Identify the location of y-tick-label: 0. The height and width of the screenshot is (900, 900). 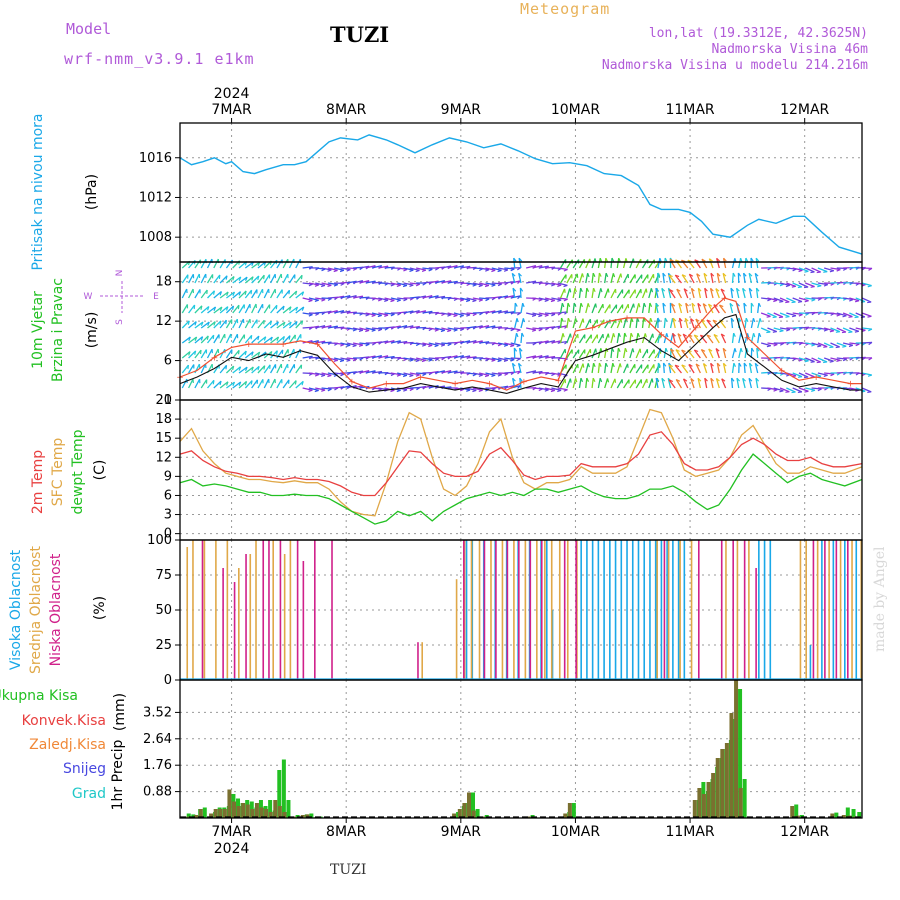
(168, 534).